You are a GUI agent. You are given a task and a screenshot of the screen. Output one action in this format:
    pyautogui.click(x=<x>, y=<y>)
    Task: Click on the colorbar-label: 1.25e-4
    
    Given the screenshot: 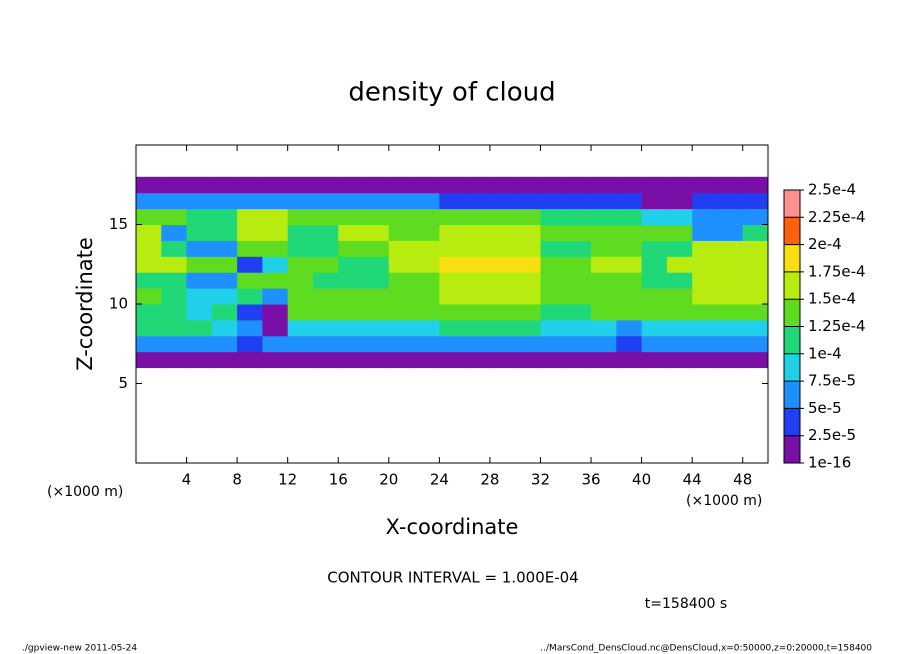 What is the action you would take?
    pyautogui.click(x=837, y=326)
    